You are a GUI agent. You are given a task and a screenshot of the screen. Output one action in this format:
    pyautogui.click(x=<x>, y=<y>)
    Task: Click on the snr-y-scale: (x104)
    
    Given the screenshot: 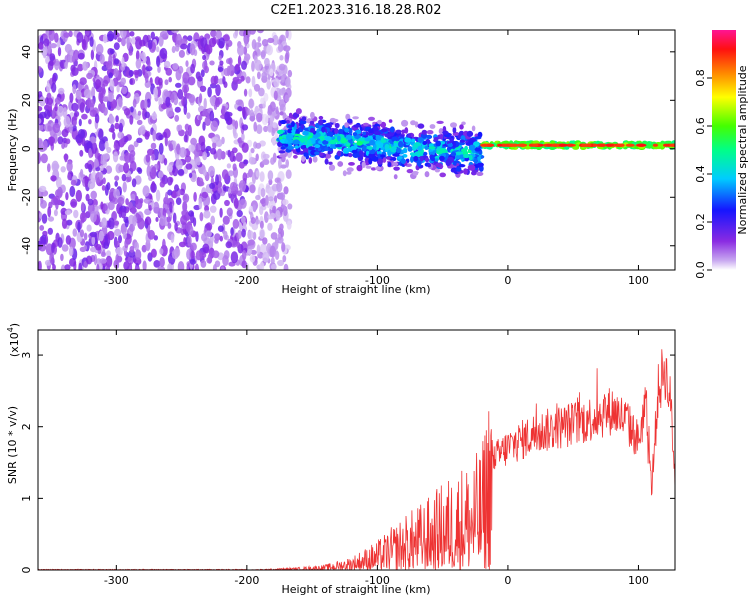 What is the action you would take?
    pyautogui.click(x=13, y=340)
    